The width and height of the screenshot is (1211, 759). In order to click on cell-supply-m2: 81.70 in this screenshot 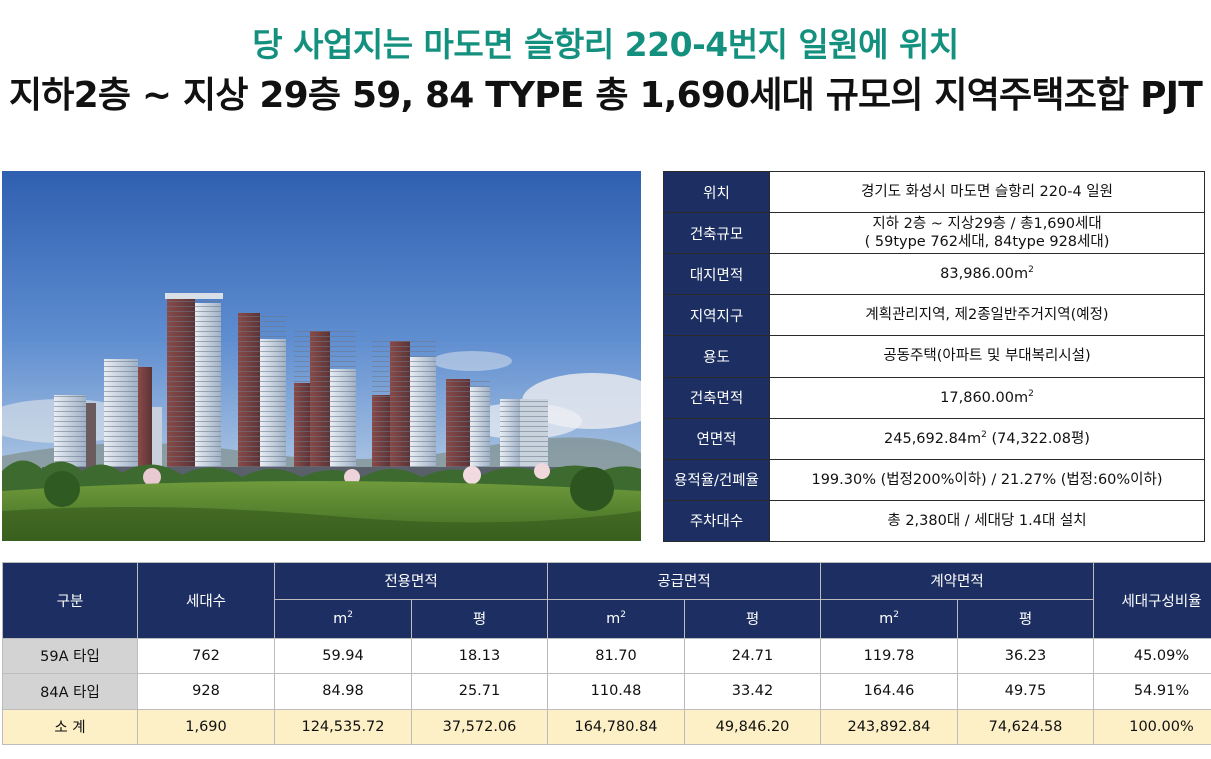, I will do `click(616, 655)`.